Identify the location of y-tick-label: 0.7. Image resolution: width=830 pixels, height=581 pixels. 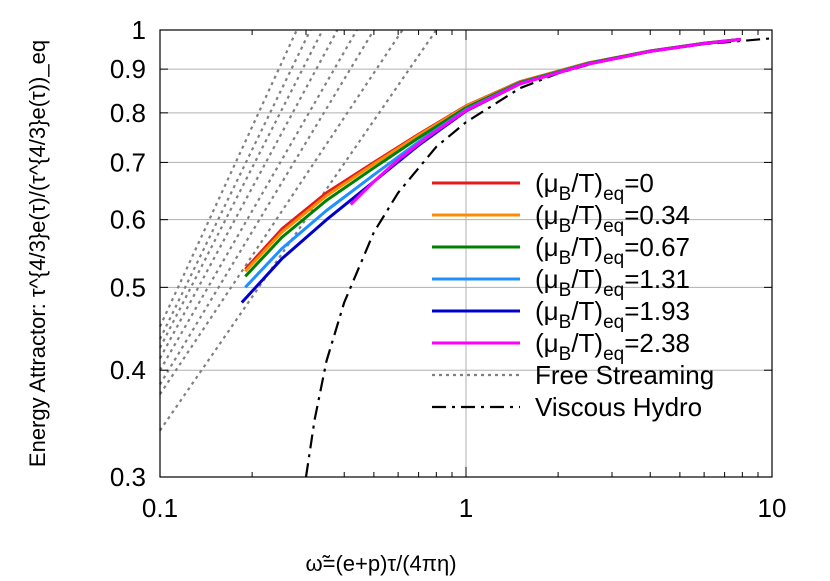
(128, 162).